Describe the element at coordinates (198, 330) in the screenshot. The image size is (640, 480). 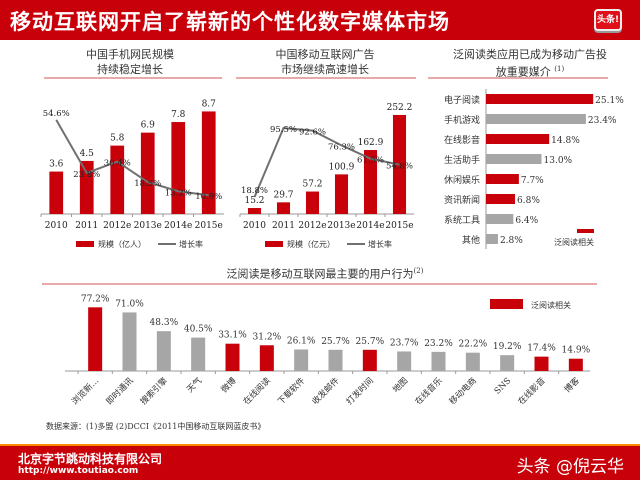
I see `behaviors-bar-label: 40.5%` at that location.